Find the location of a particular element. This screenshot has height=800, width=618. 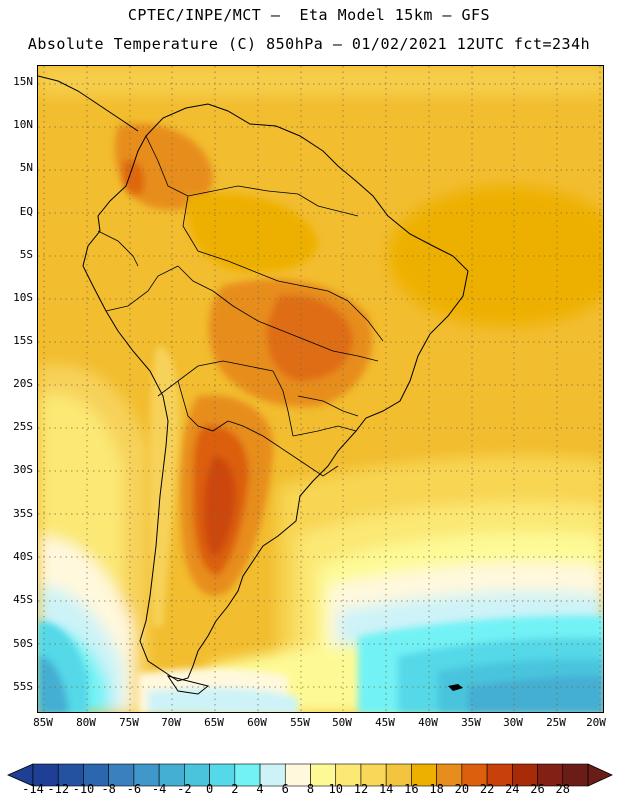

colorbar-label: 16 is located at coordinates (411, 789).